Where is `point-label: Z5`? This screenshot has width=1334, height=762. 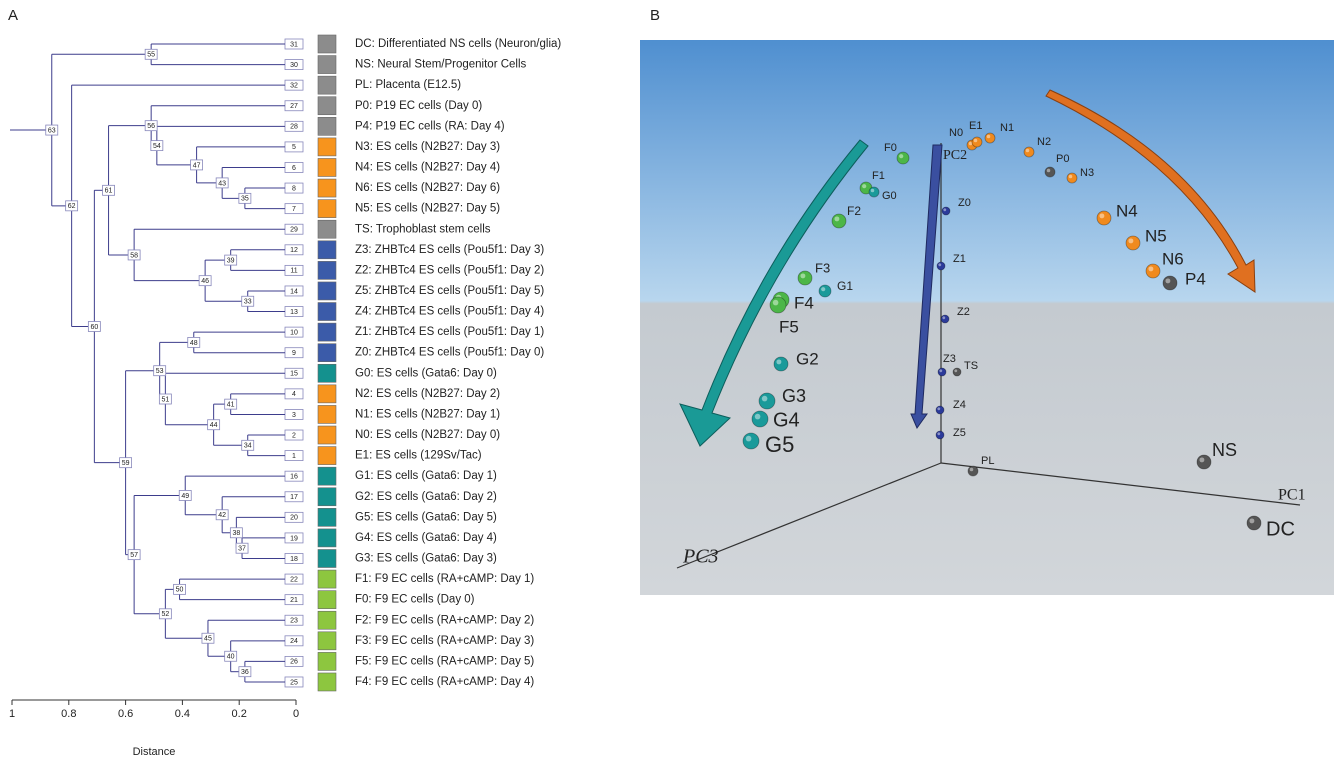
point-label: Z5 is located at coordinates (959, 433).